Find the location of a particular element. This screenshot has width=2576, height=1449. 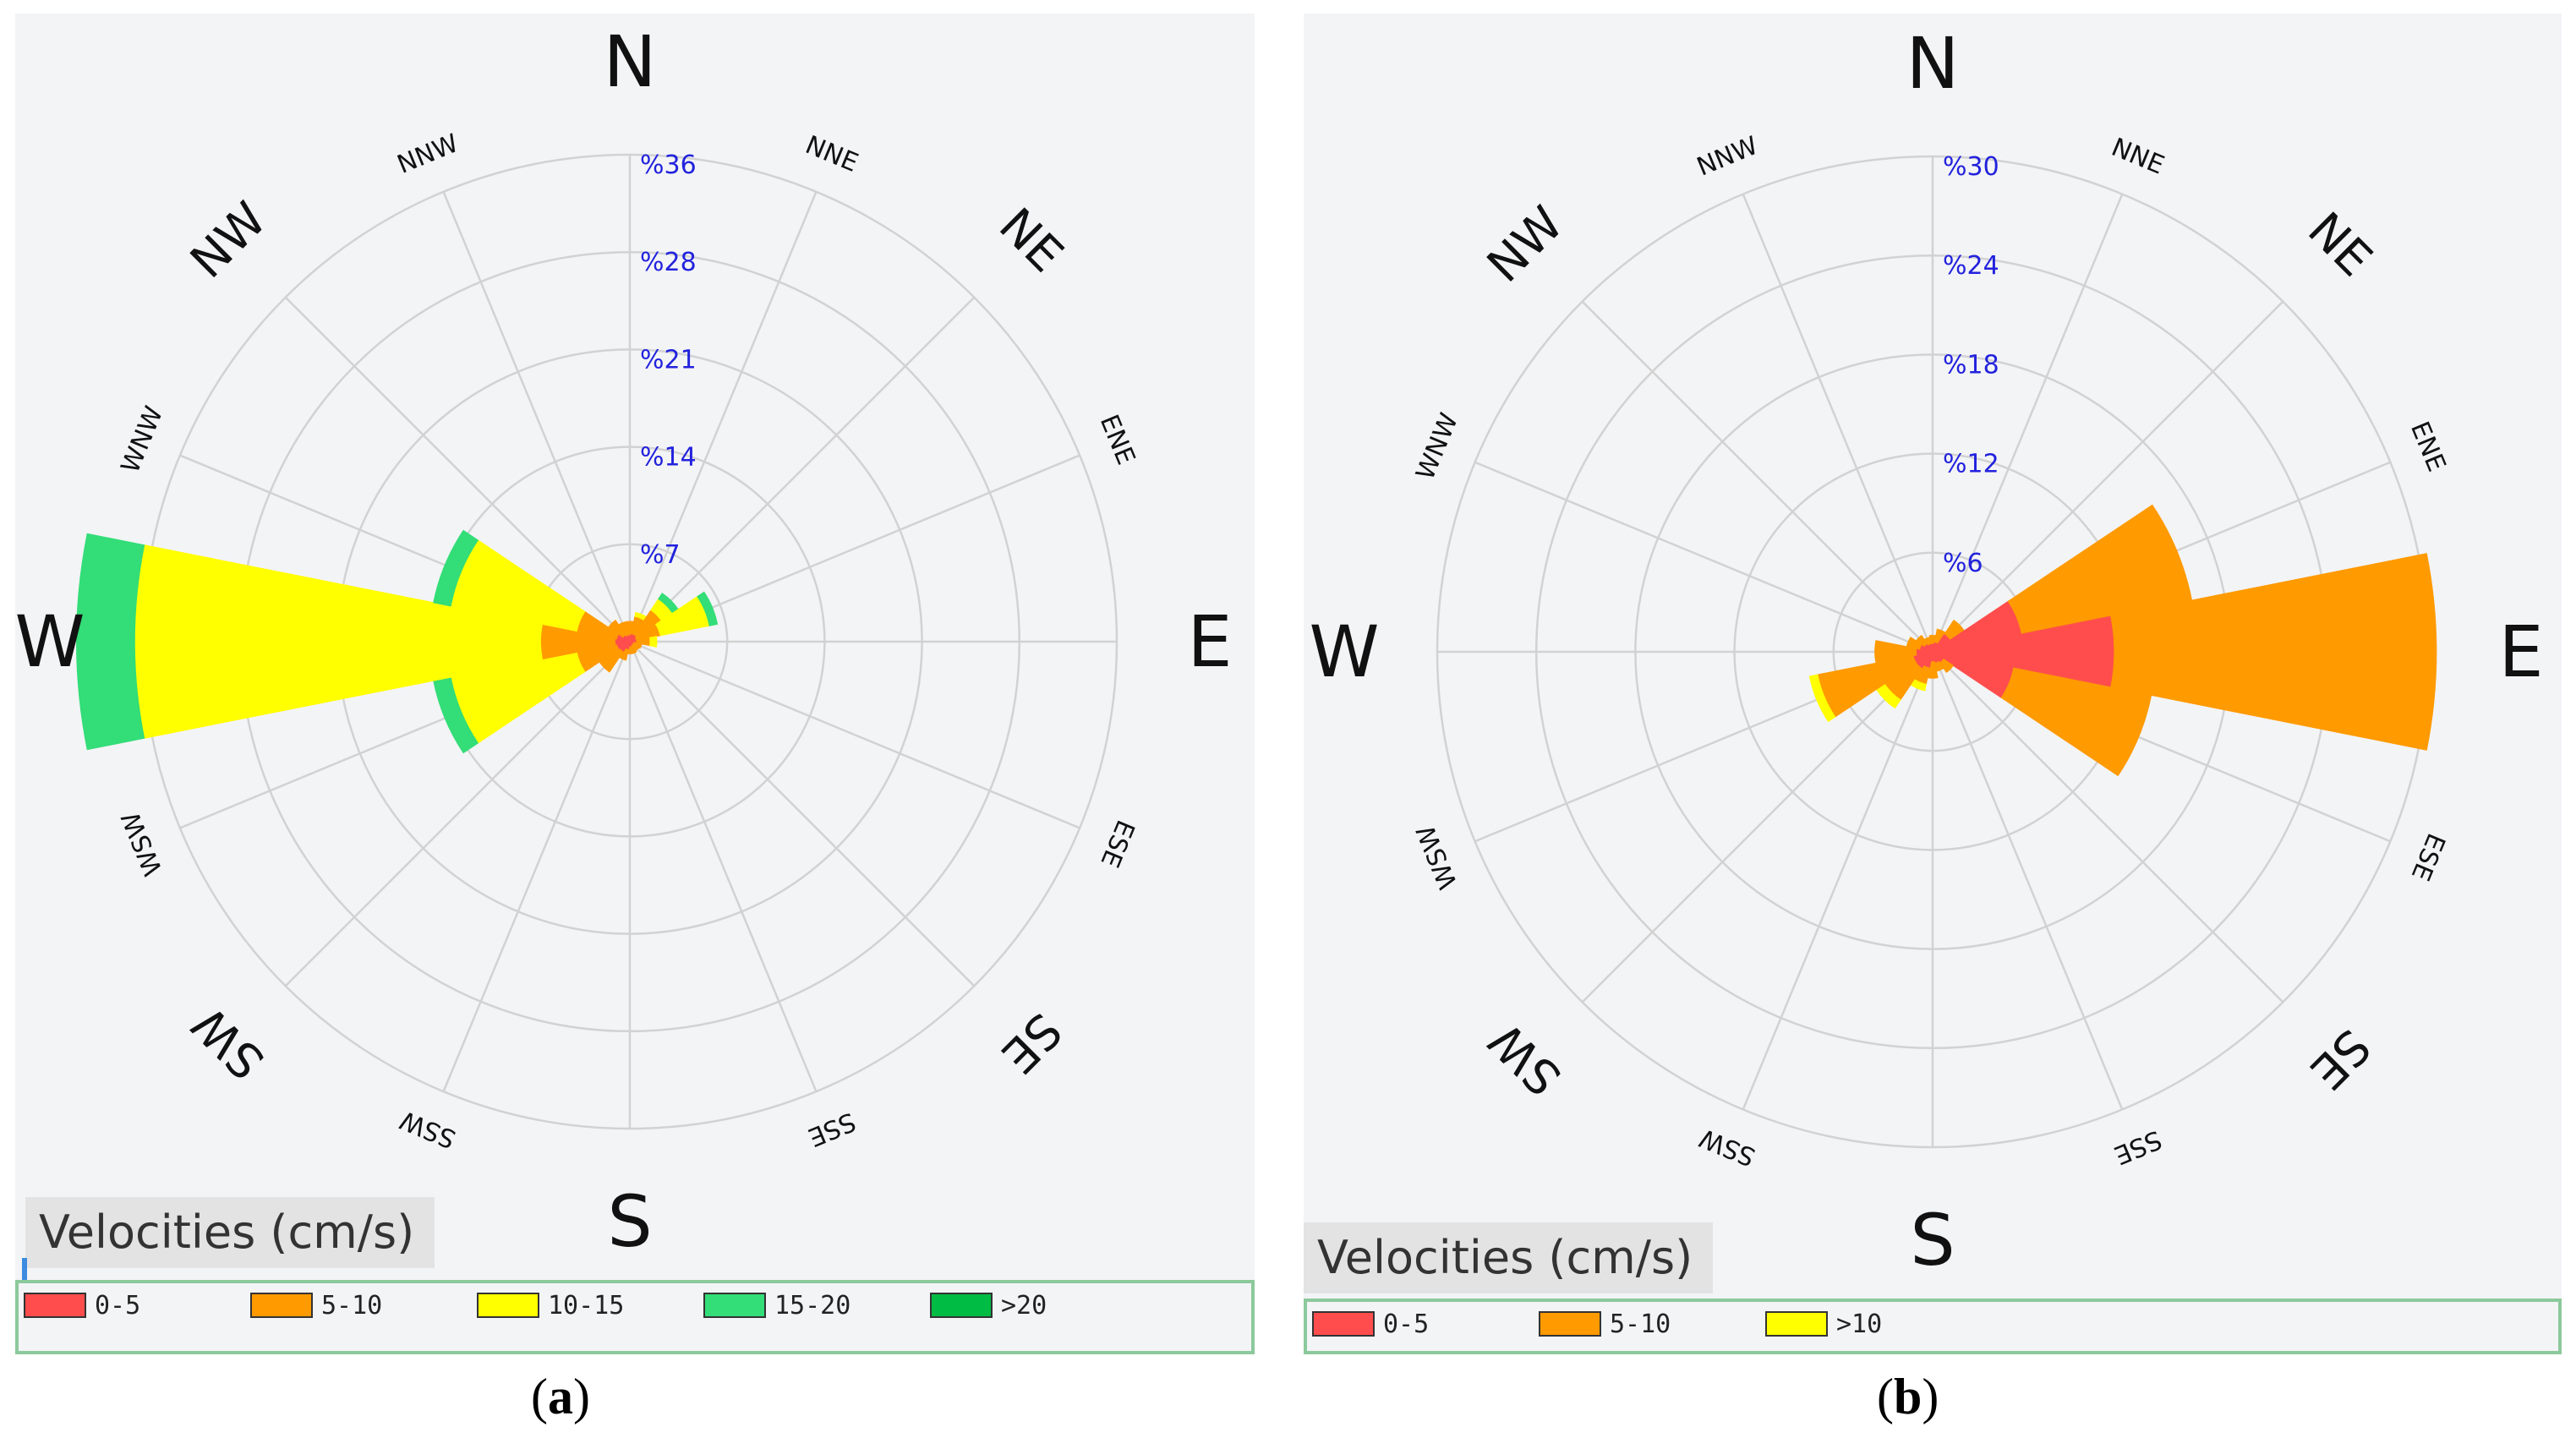

radial-tick-labels: %6 %12 %18 %24 %30 is located at coordinates (1971, 365).